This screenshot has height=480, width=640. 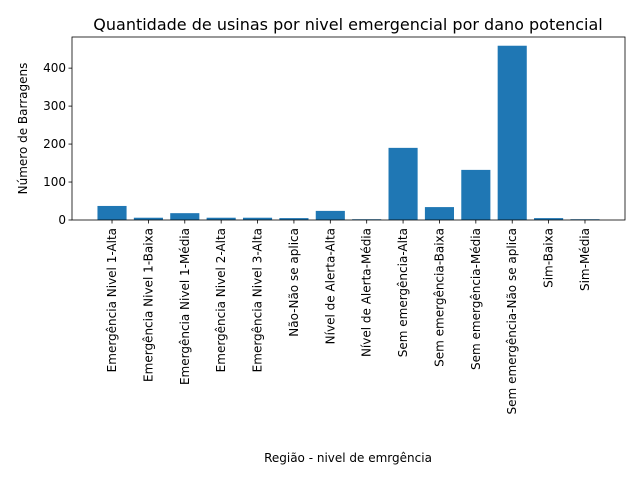 I want to click on y-tick-label: 0, so click(x=62, y=220).